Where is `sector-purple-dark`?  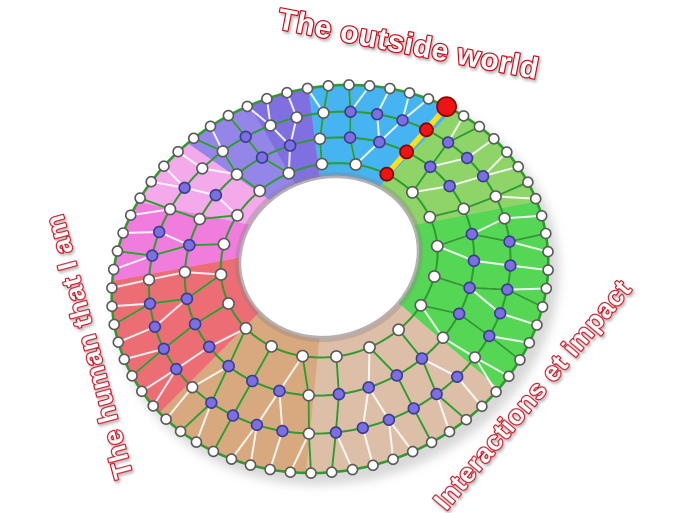
sector-purple-dark is located at coordinates (284, 137).